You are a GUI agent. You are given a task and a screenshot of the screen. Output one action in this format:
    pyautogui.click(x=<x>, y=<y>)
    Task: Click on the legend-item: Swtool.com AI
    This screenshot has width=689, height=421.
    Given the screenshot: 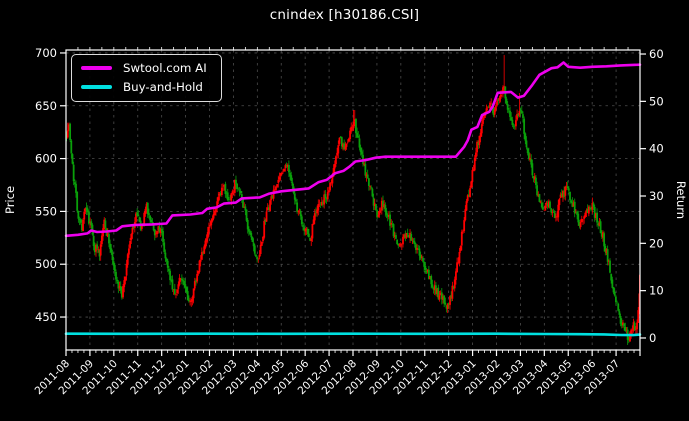 What is the action you would take?
    pyautogui.click(x=144, y=68)
    